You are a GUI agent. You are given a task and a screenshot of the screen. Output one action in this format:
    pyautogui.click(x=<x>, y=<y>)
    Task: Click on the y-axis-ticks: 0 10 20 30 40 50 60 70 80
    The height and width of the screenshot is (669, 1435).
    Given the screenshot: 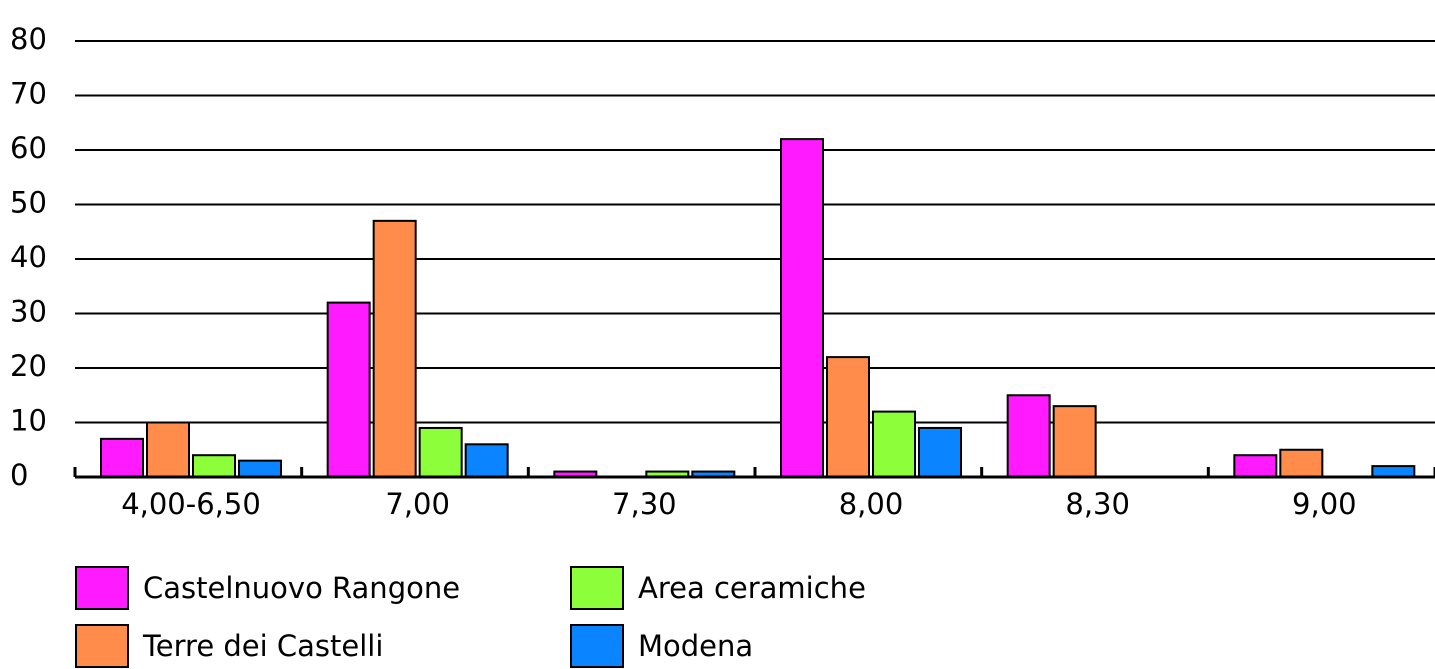 What is the action you would take?
    pyautogui.click(x=28, y=257)
    